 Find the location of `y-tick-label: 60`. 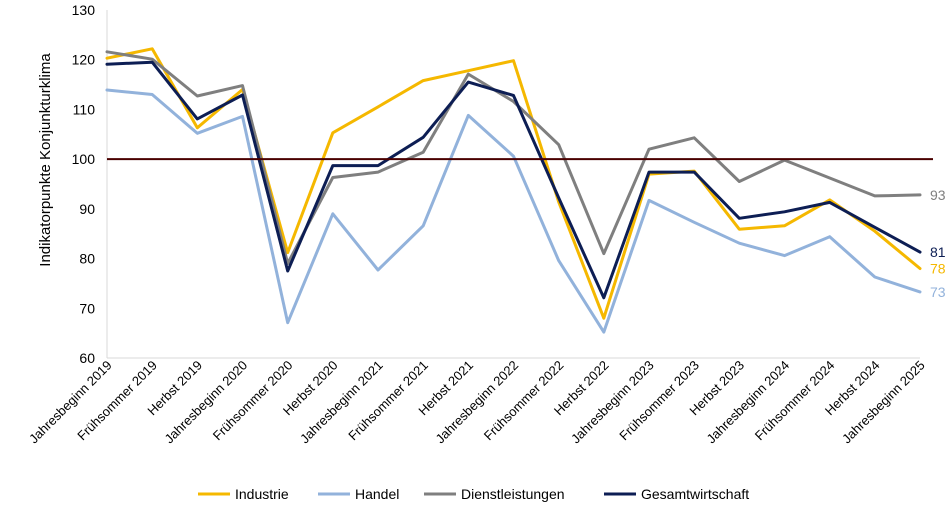

y-tick-label: 60 is located at coordinates (87, 358).